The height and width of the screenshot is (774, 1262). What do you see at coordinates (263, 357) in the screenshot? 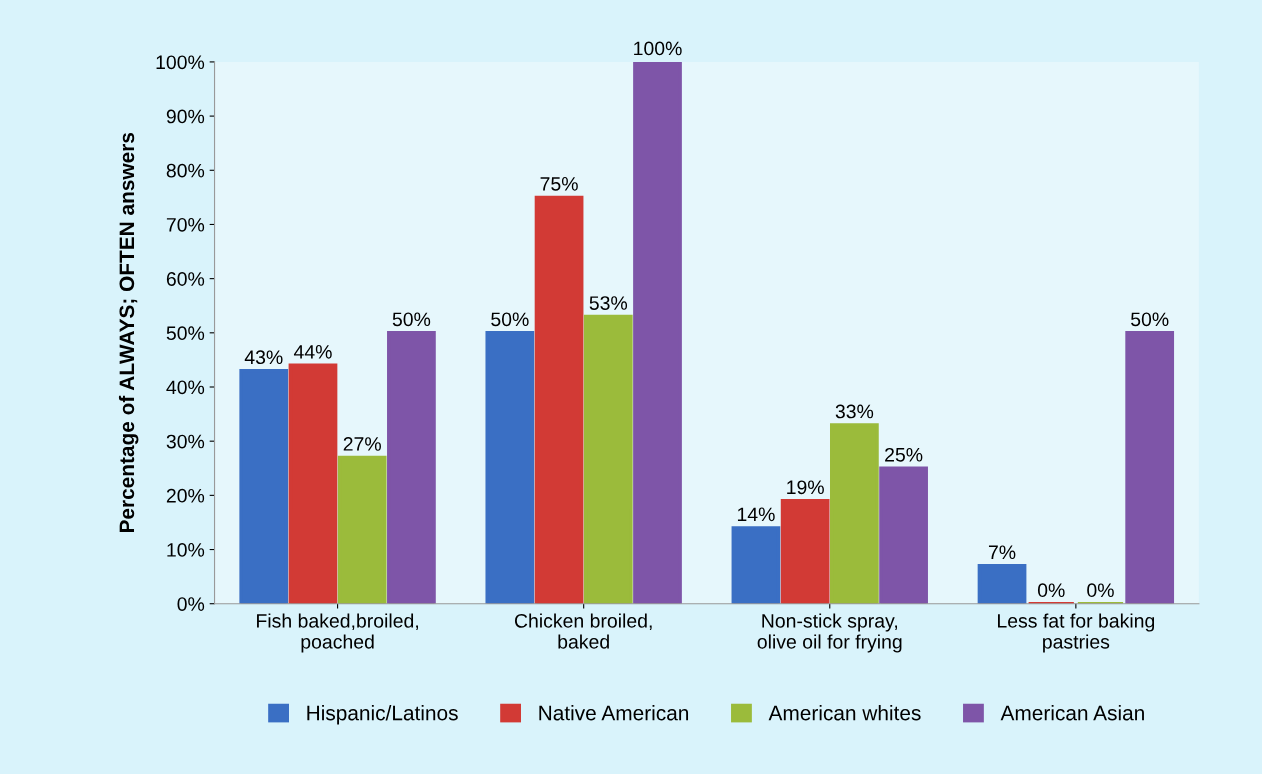
I see `data-label: 43%` at bounding box center [263, 357].